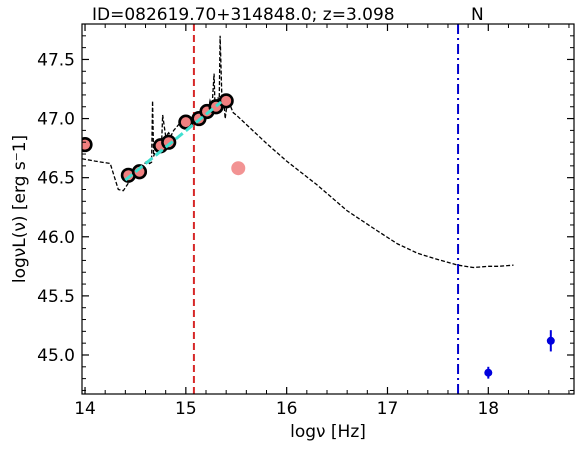 This screenshot has height=450, width=582. What do you see at coordinates (488, 409) in the screenshot?
I see `x-tick-label: 18` at bounding box center [488, 409].